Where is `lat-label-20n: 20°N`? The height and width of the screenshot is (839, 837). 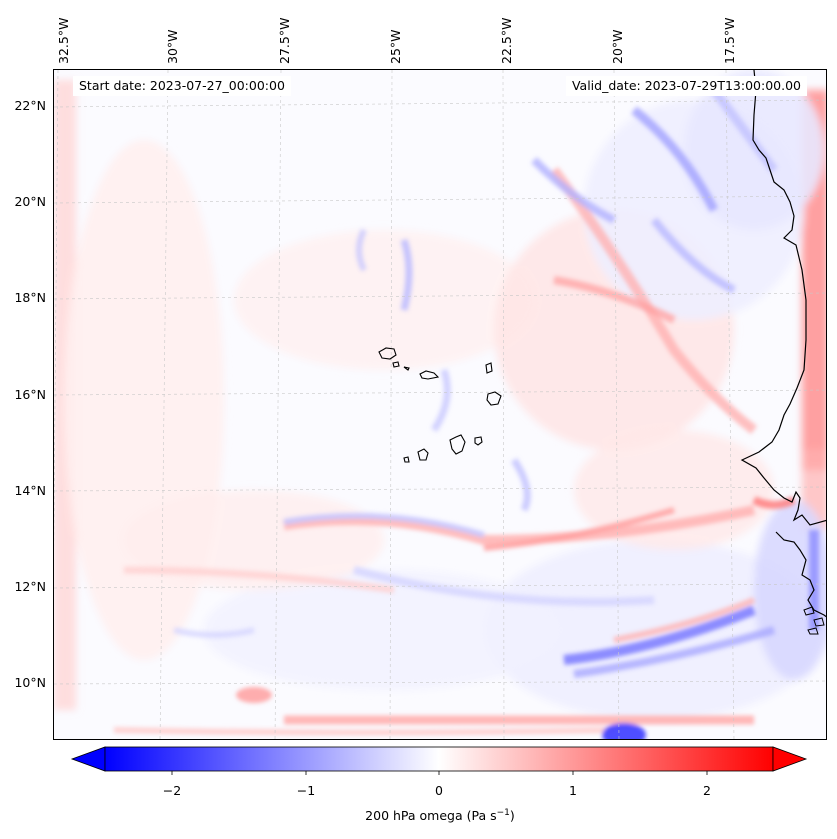 lat-label-20n: 20°N is located at coordinates (30, 201).